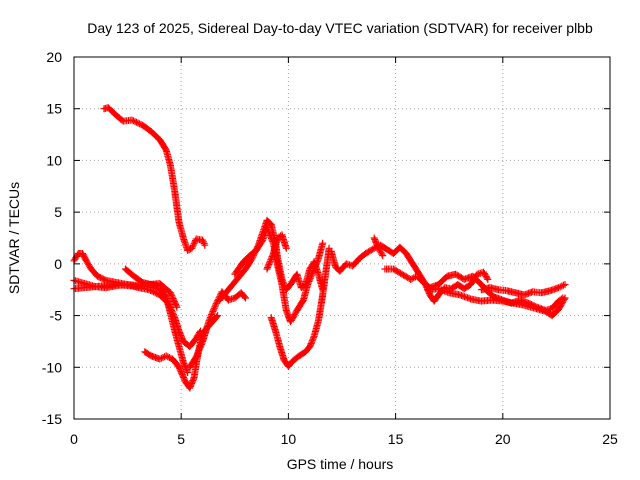 Image resolution: width=640 pixels, height=480 pixels. What do you see at coordinates (54, 57) in the screenshot?
I see `y-tick-label: 20` at bounding box center [54, 57].